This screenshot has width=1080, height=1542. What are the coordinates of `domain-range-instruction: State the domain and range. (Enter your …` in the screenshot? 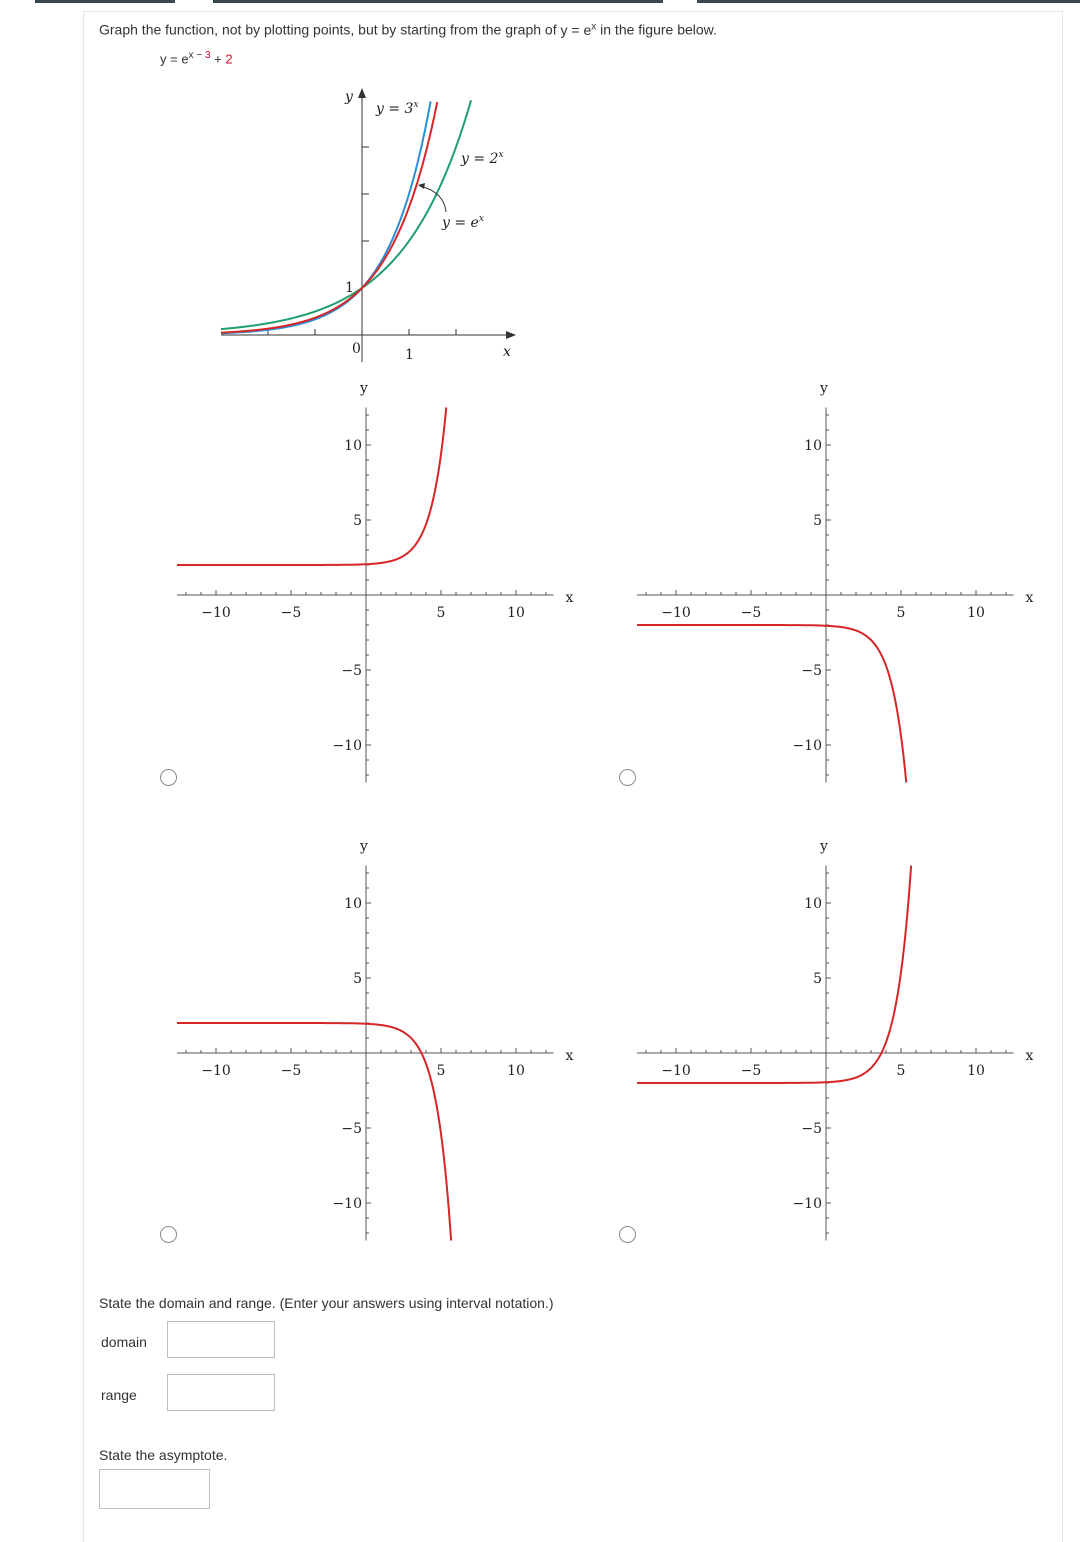 It's located at (326, 1303).